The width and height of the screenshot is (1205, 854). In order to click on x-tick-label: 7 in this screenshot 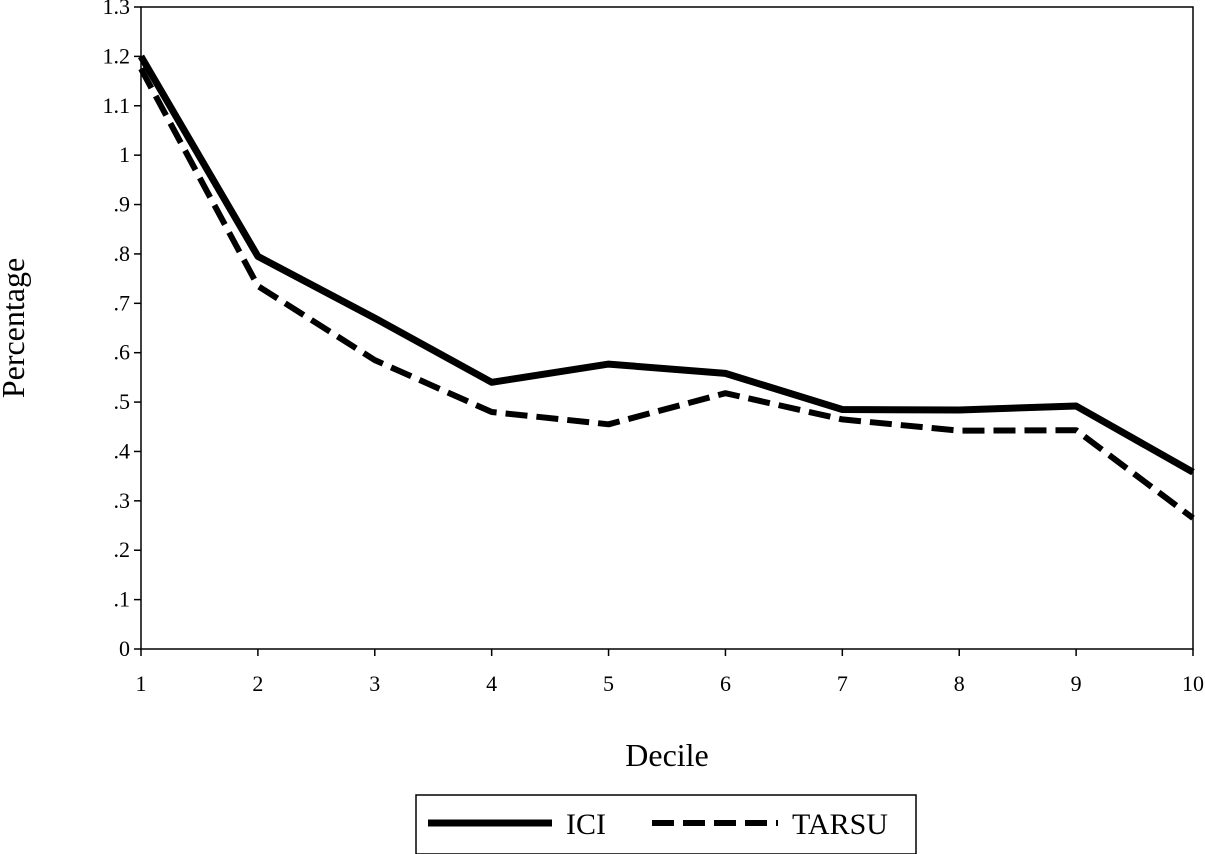, I will do `click(842, 683)`.